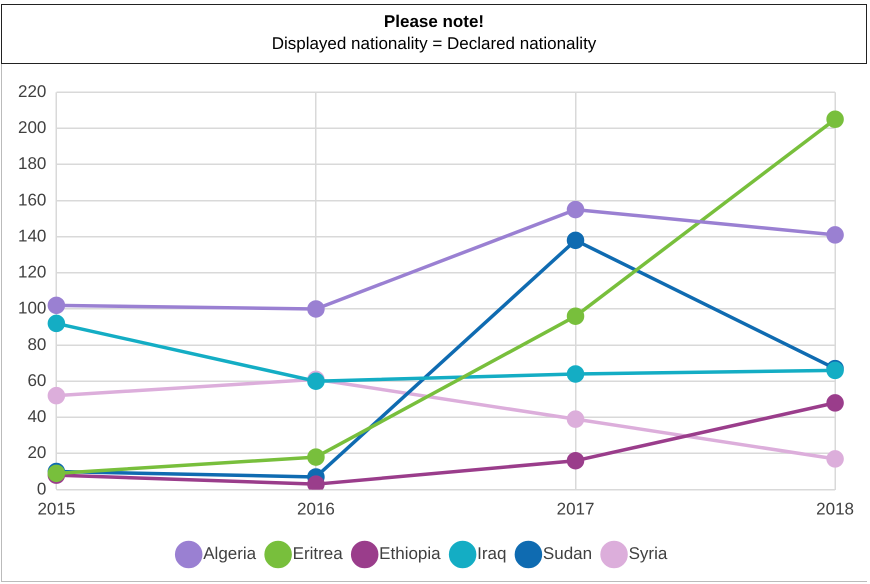 This screenshot has width=870, height=584. What do you see at coordinates (36, 344) in the screenshot?
I see `y-tick-label: 80` at bounding box center [36, 344].